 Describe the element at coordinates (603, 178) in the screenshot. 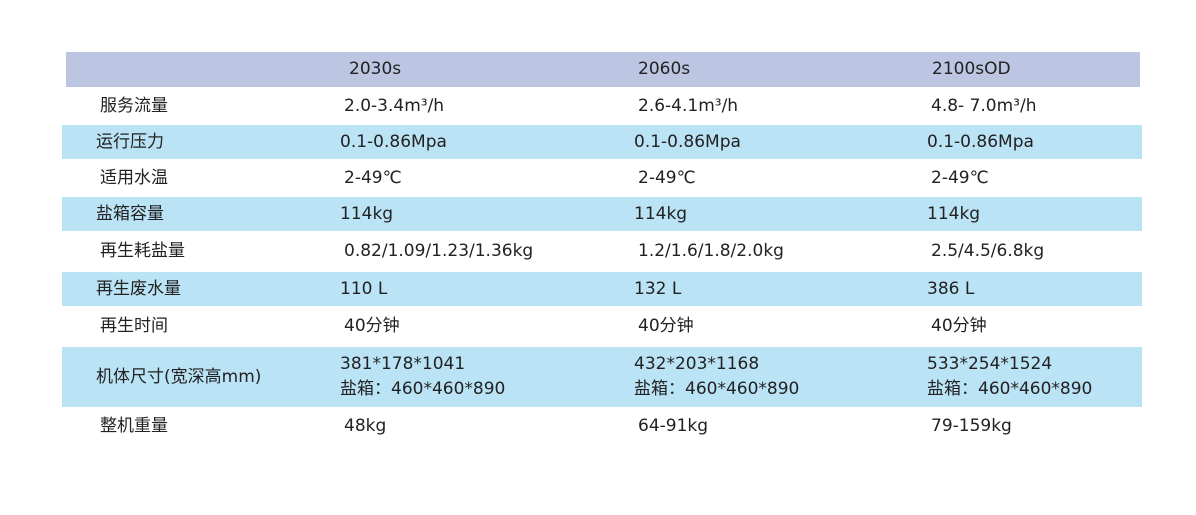

I see `table-row: 适用水温 2-49℃ 2-49℃ 2-49℃` at that location.